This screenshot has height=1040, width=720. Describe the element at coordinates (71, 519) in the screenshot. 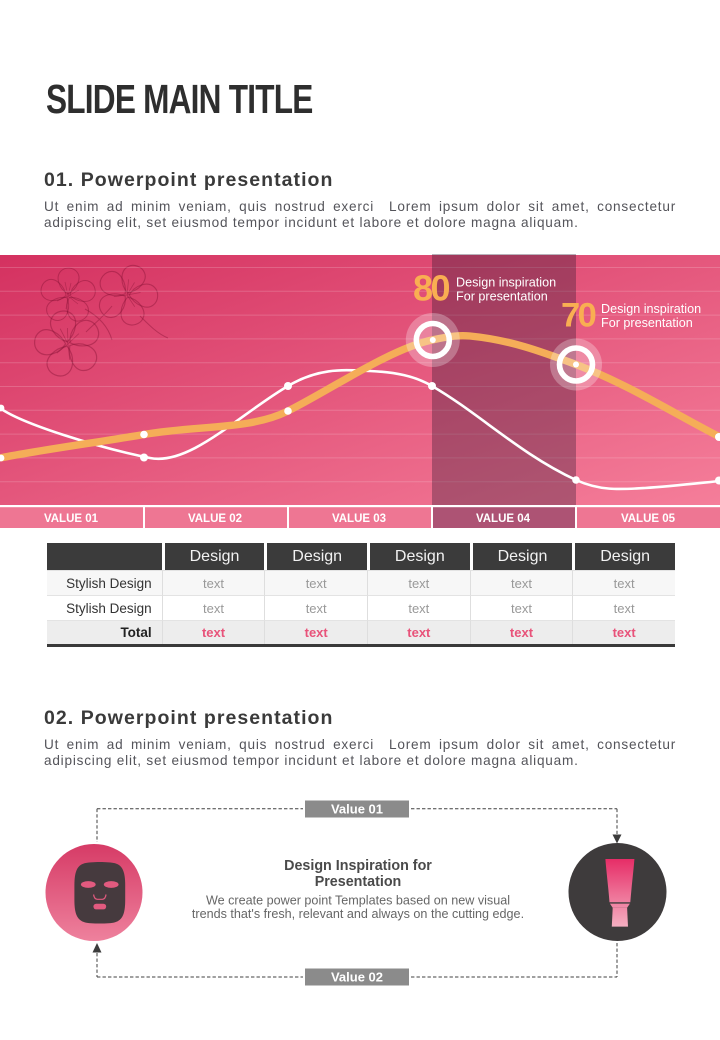

I see `svg-text: VALUE 01` at that location.